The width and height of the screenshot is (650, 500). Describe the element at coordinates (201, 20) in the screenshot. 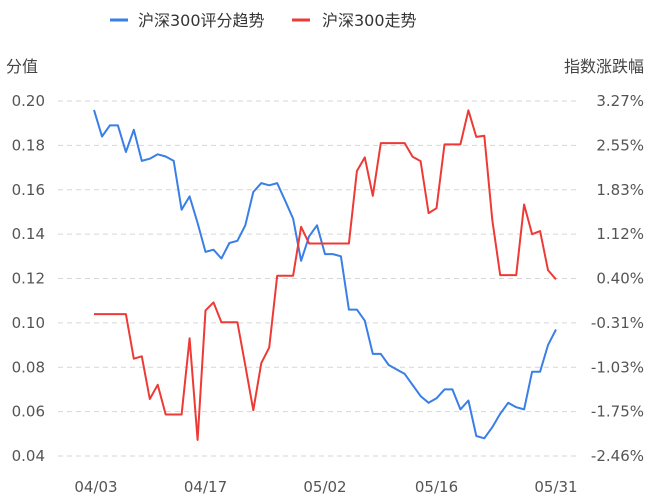

I see `legend-label-score: 沪深300评分趋势` at that location.